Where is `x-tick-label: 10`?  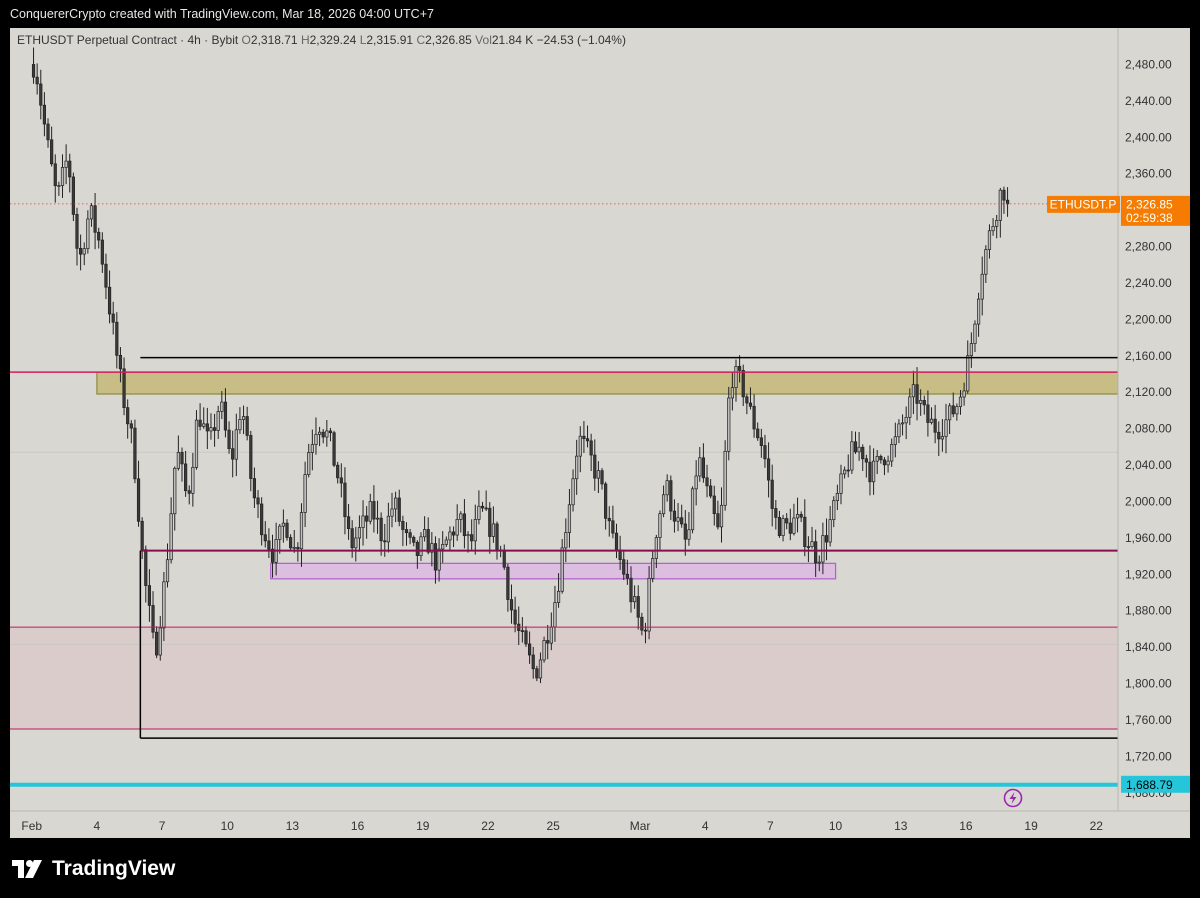 x-tick-label: 10 is located at coordinates (228, 826).